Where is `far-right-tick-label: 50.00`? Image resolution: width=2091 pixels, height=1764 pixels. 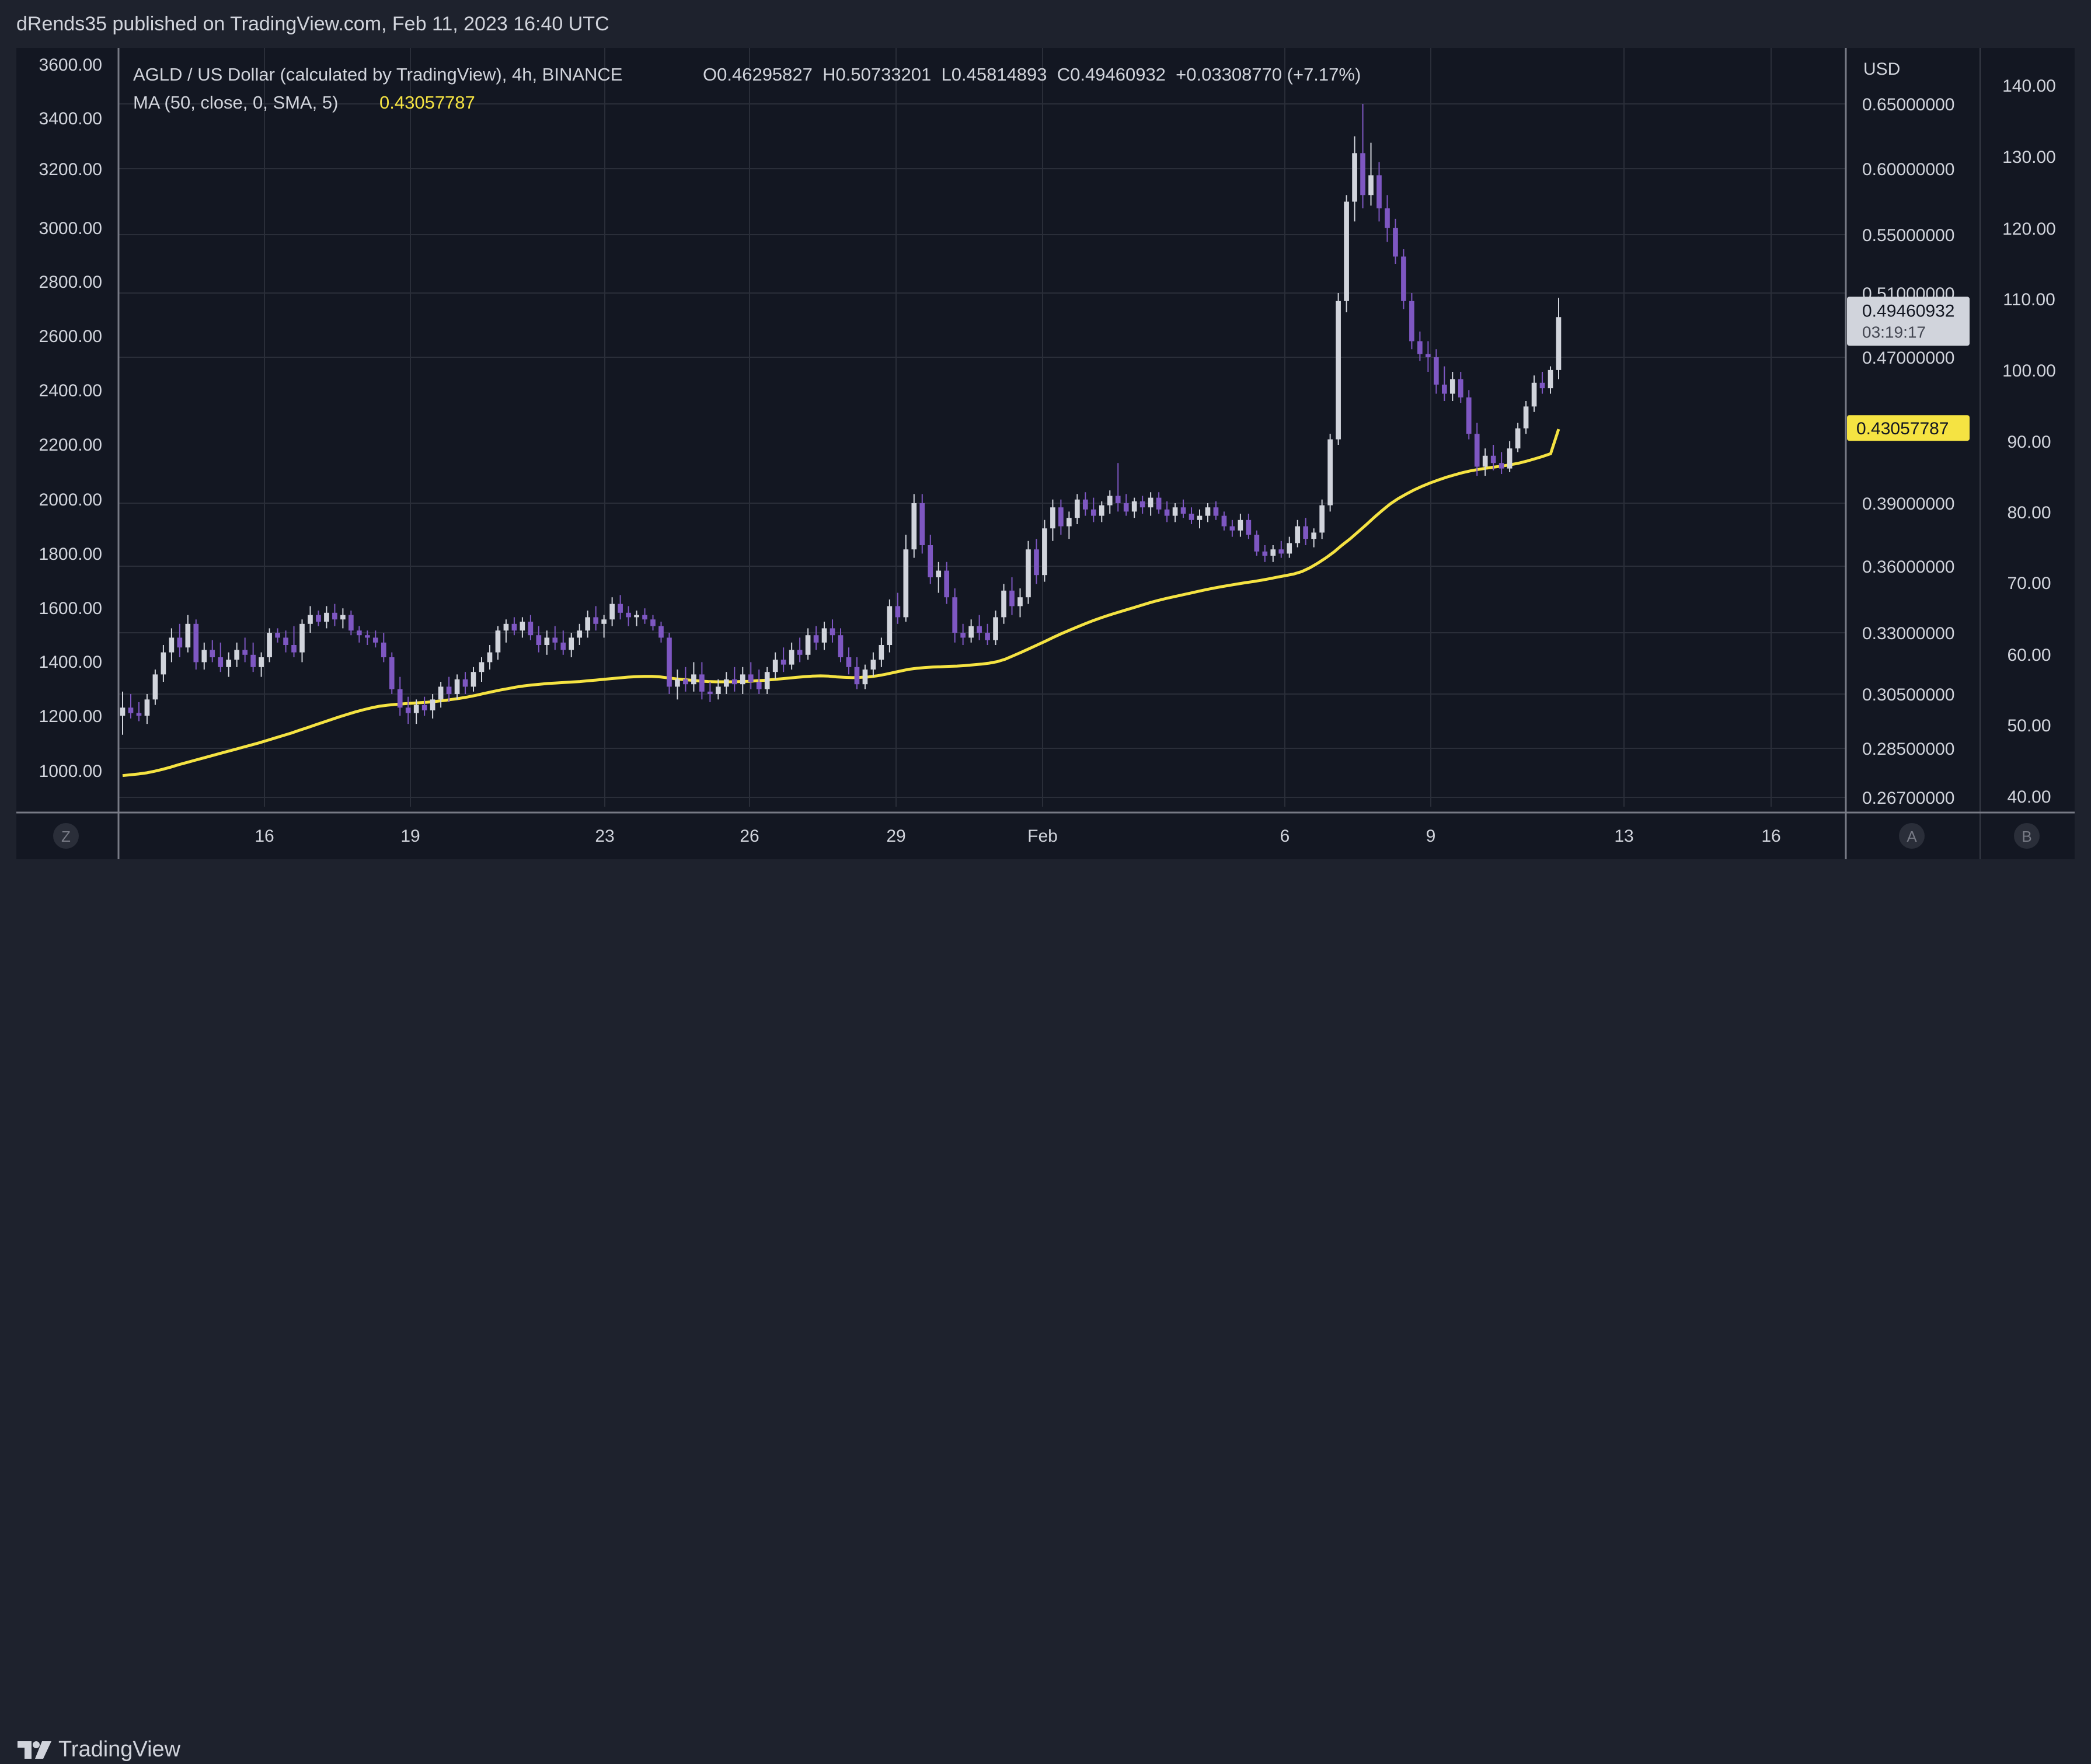 far-right-tick-label: 50.00 is located at coordinates (2029, 725).